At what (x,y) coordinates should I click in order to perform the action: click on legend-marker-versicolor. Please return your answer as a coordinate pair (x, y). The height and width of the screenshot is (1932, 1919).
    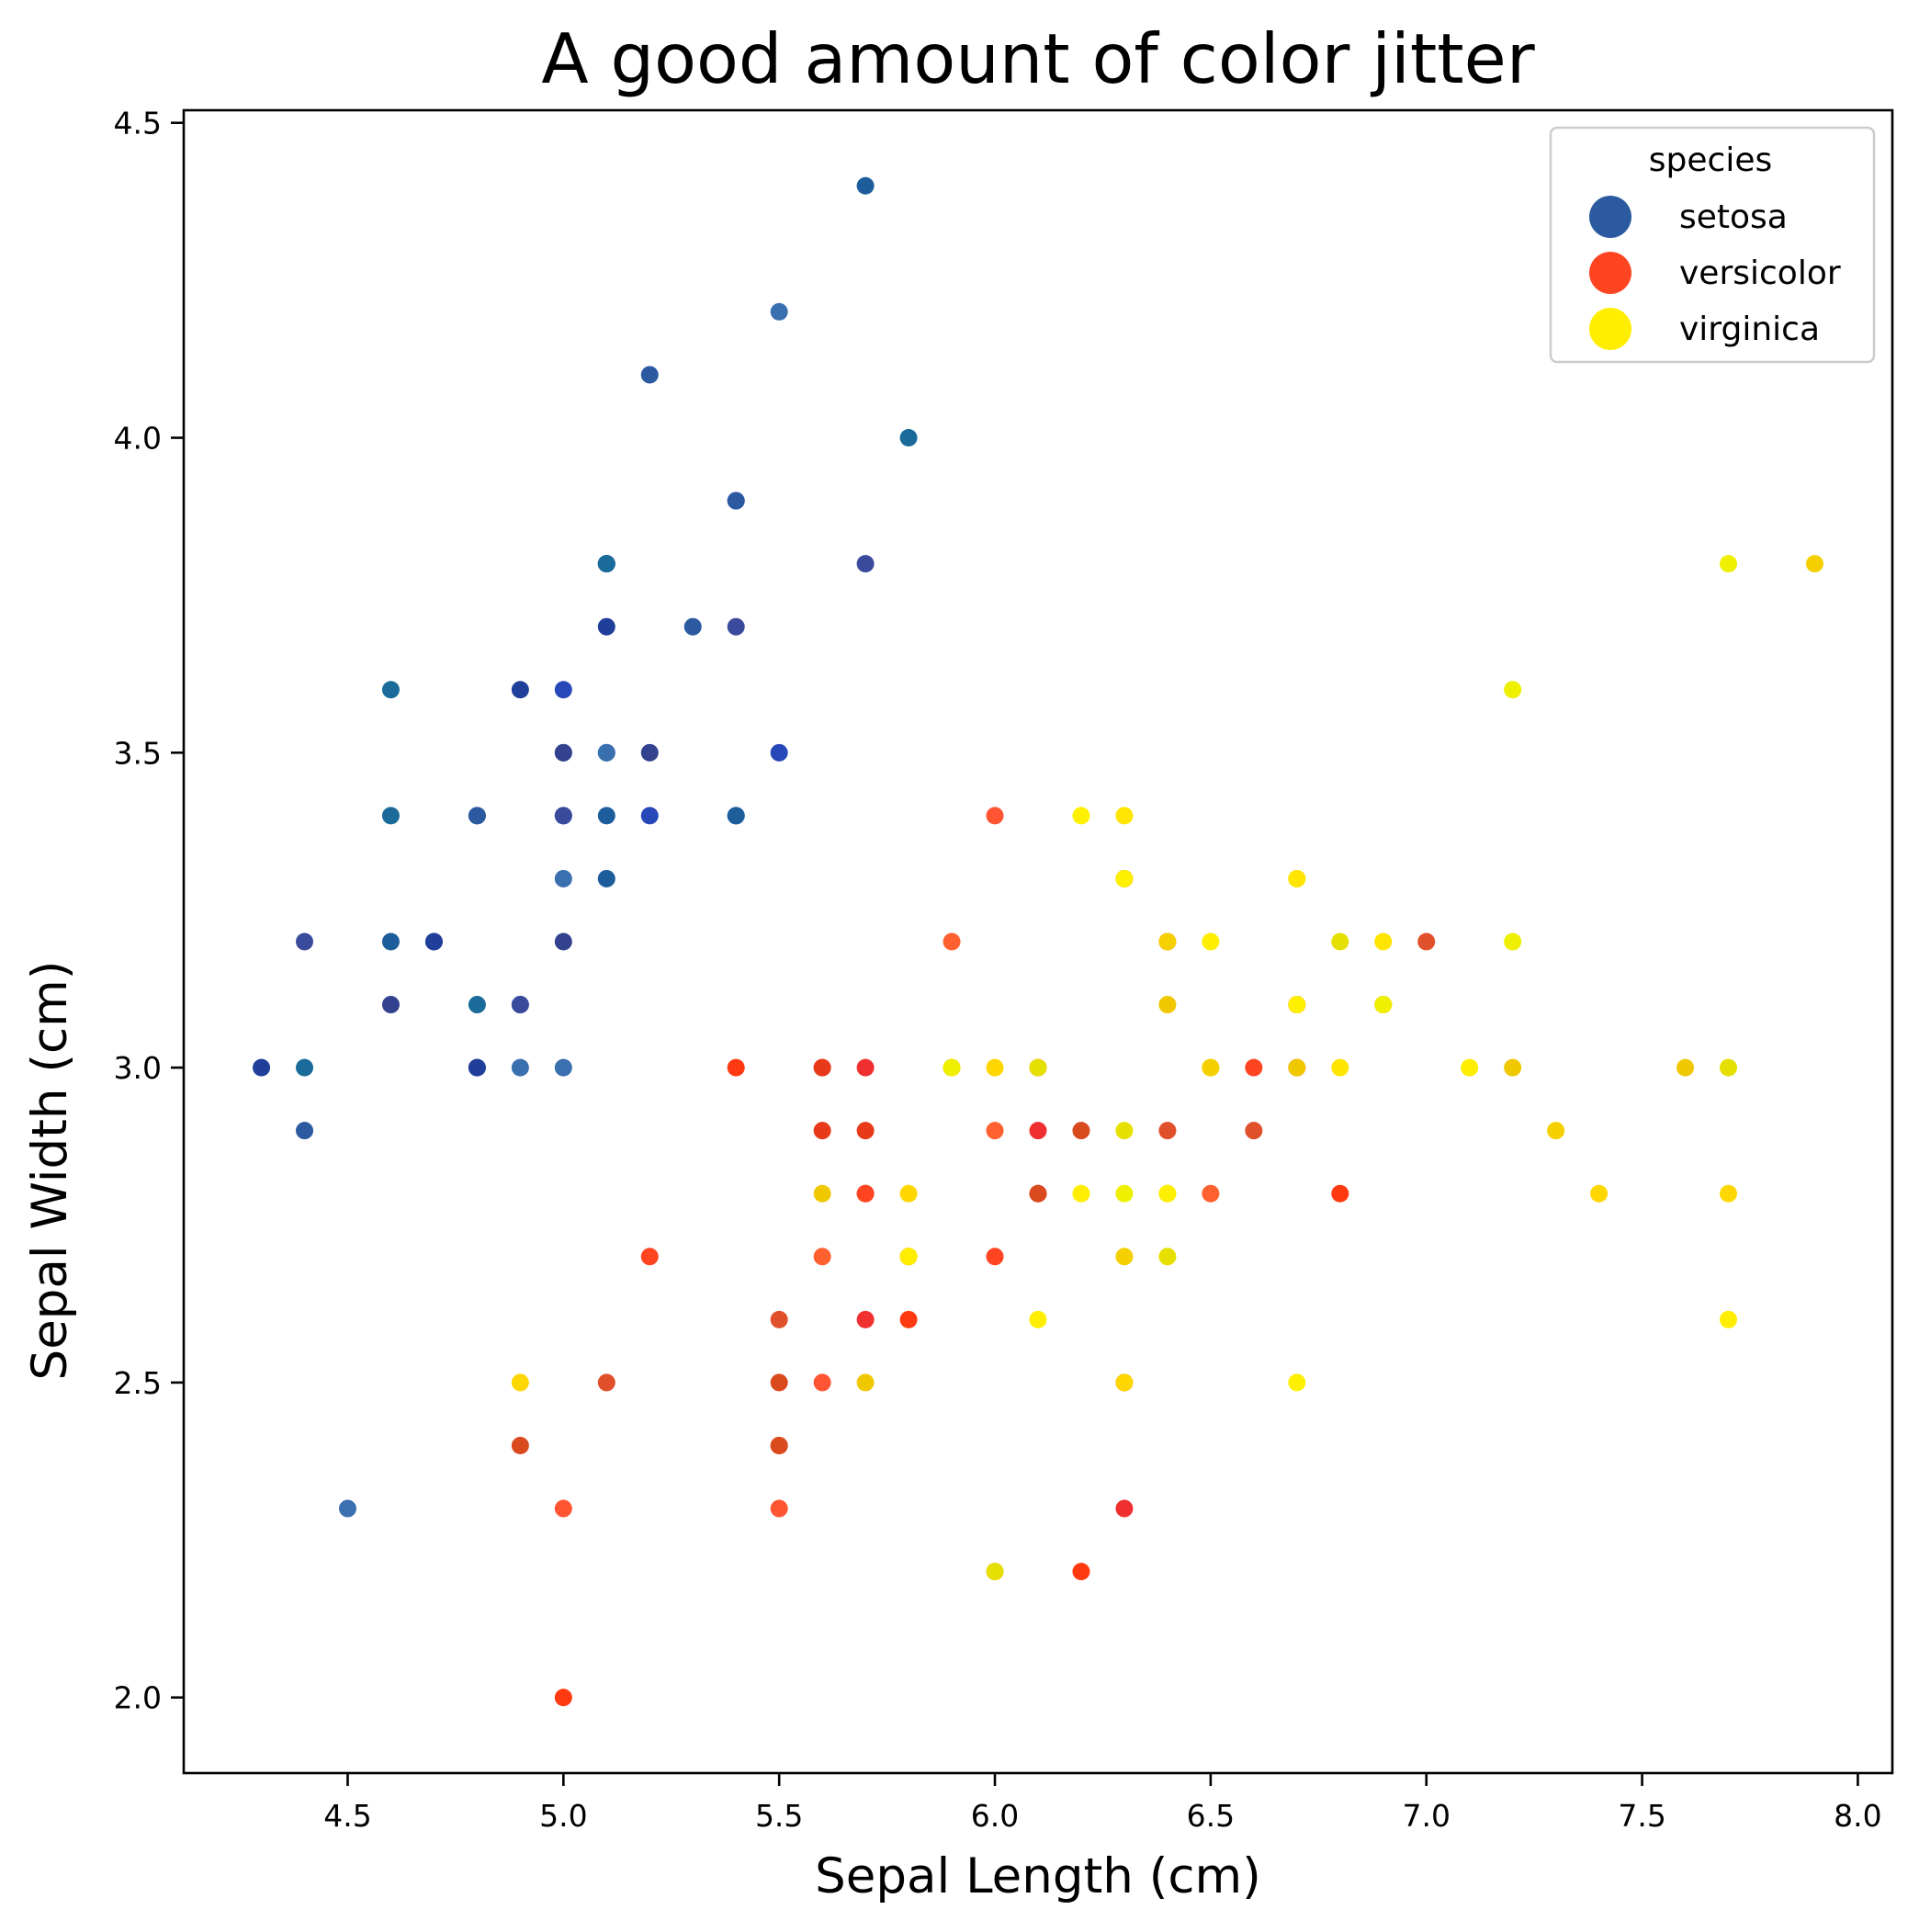
    Looking at the image, I should click on (1610, 273).